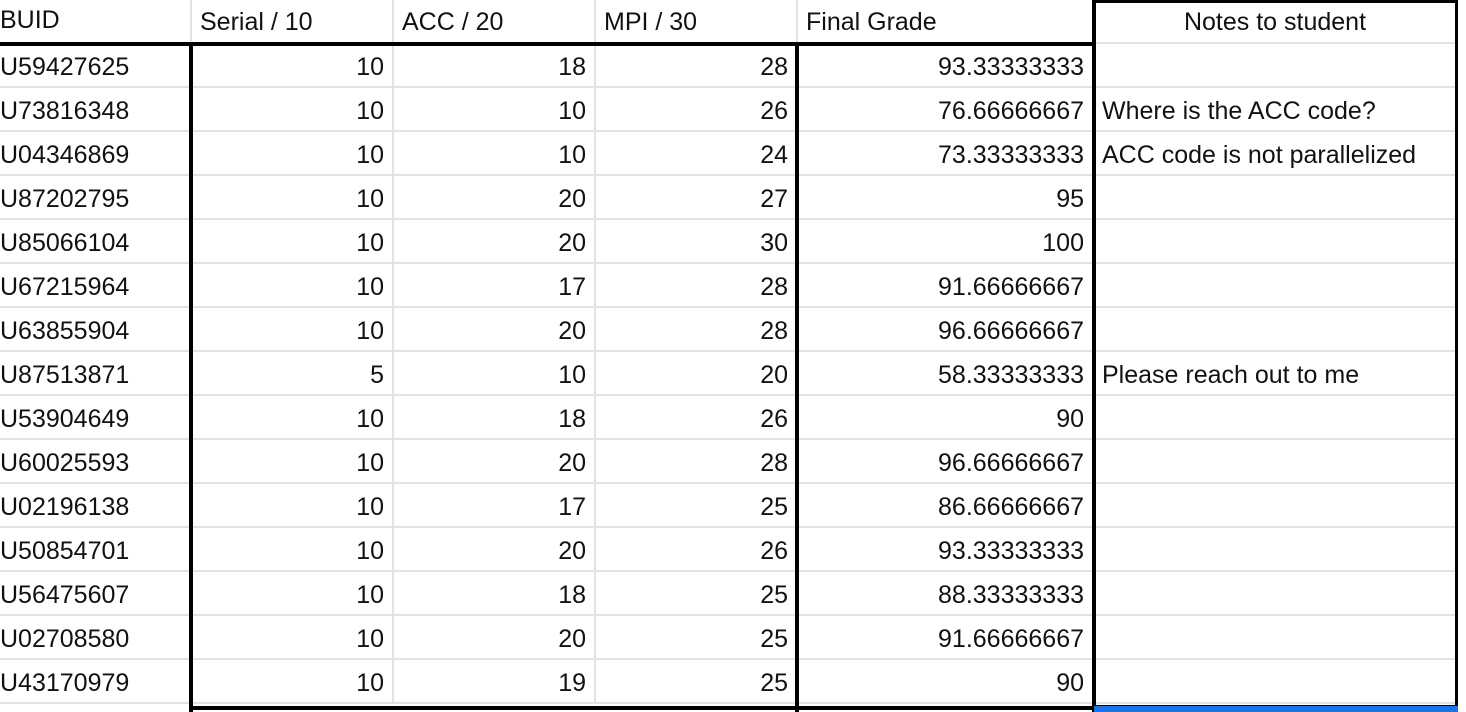 The image size is (1466, 712). I want to click on cell-final-grade: 58.33333333, so click(946, 374).